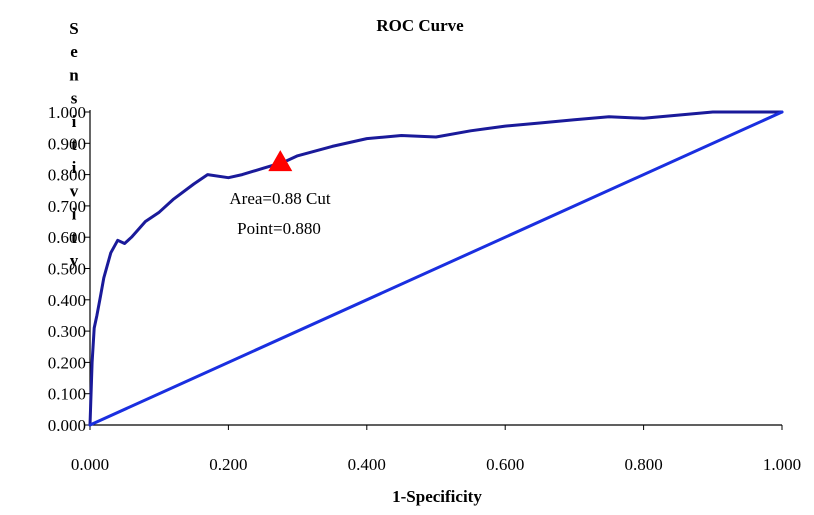  Describe the element at coordinates (437, 496) in the screenshot. I see `x-axis-label: 1-Specificity` at that location.